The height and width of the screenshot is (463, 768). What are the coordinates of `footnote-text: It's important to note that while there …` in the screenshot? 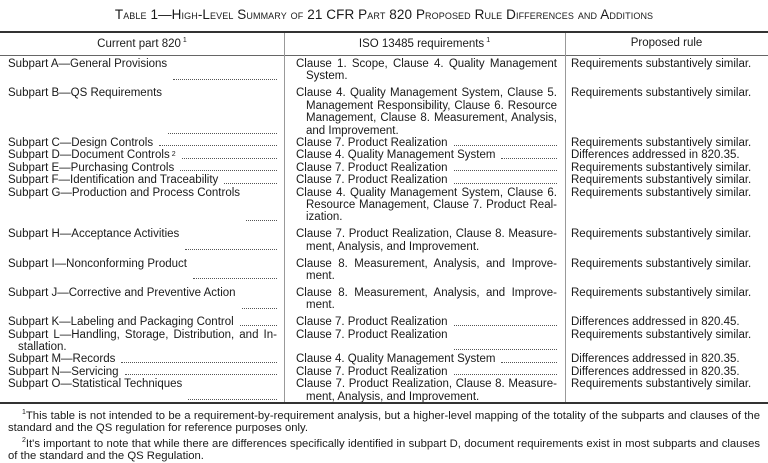 It's located at (384, 450).